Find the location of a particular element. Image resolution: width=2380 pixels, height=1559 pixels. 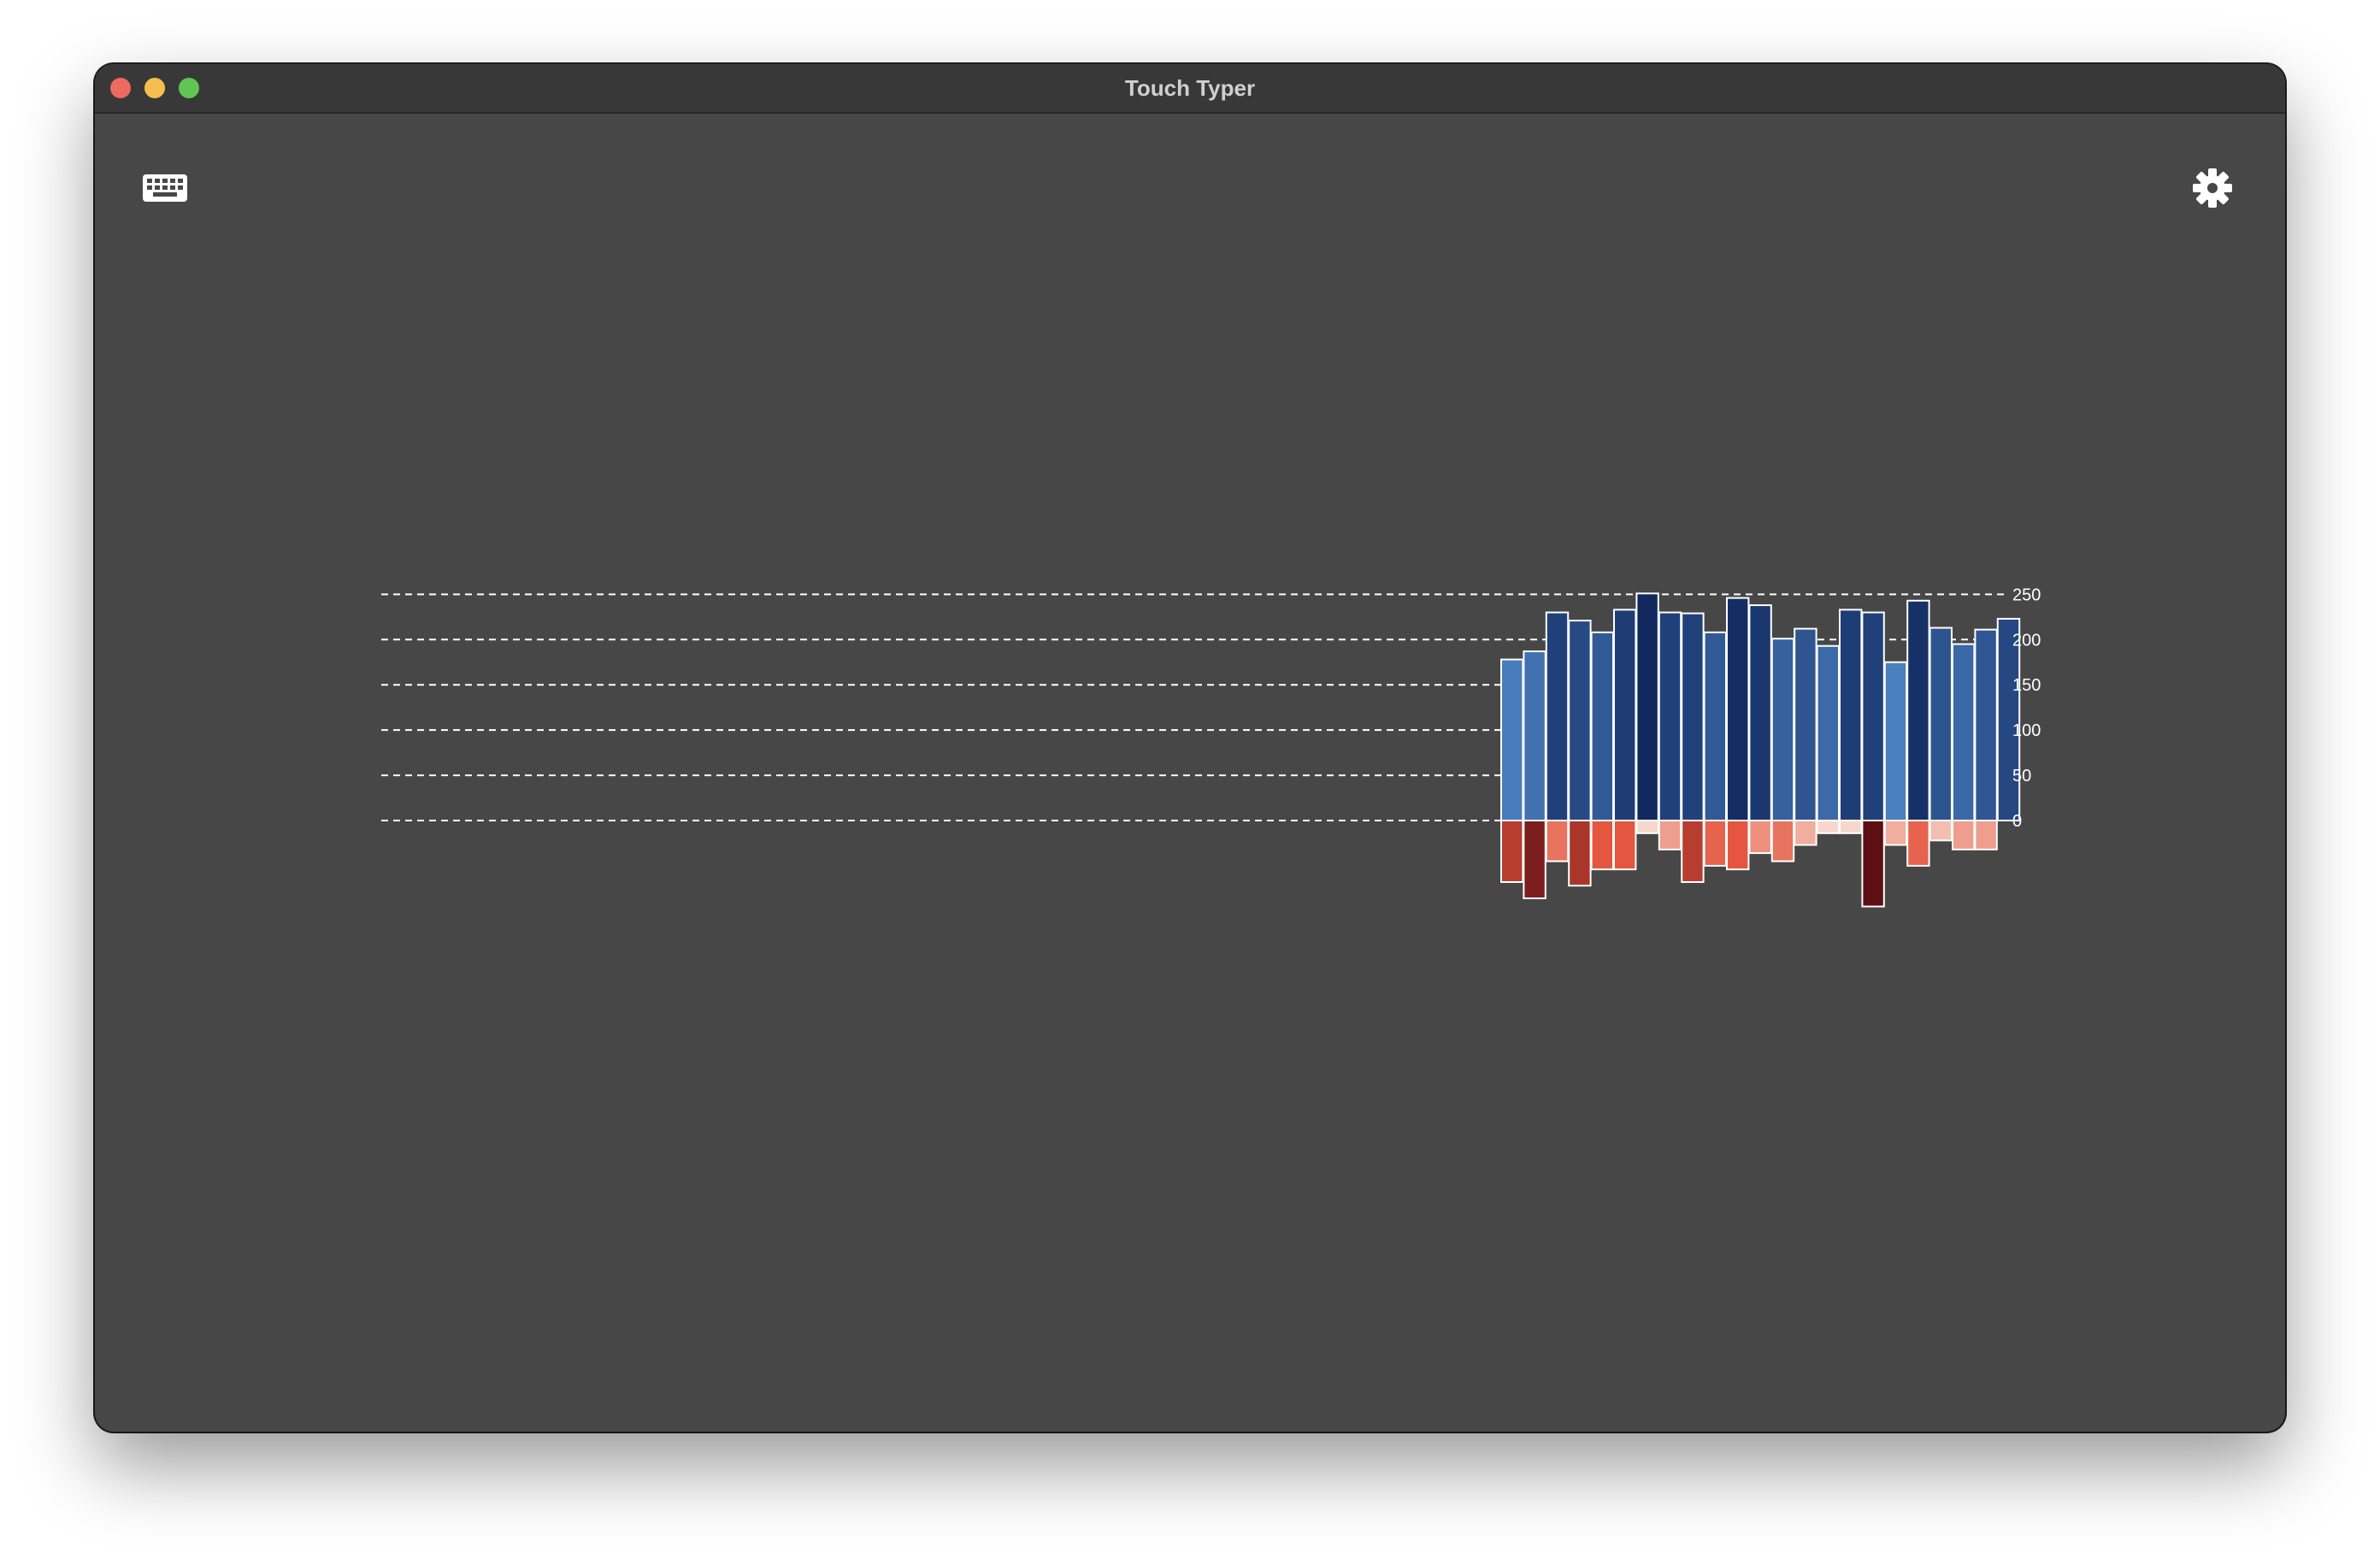

gear-icon is located at coordinates (2213, 188).